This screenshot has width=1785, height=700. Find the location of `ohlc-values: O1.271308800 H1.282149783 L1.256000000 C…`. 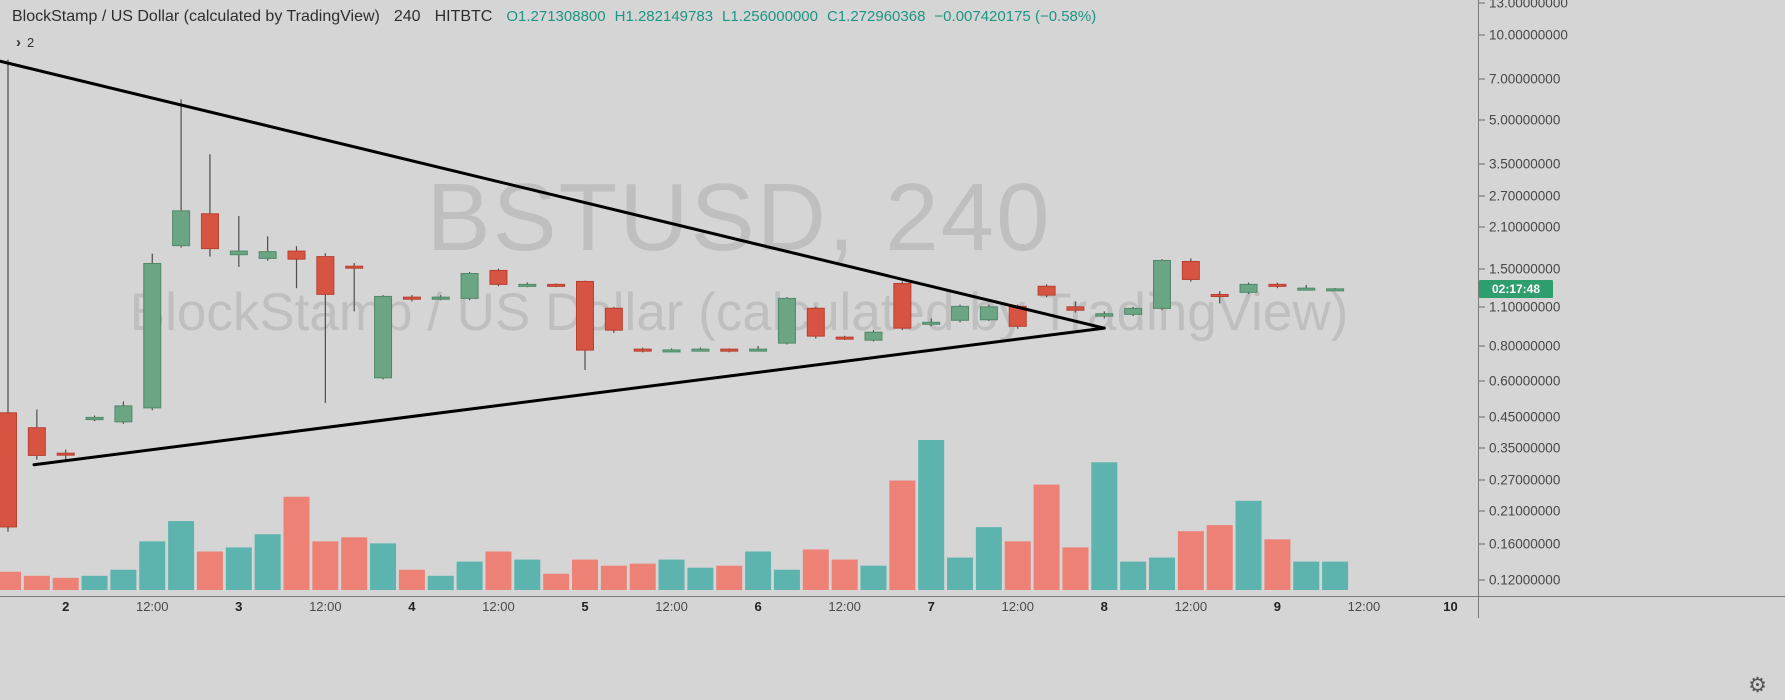

ohlc-values: O1.271308800 H1.282149783 L1.256000000 C… is located at coordinates (801, 16).